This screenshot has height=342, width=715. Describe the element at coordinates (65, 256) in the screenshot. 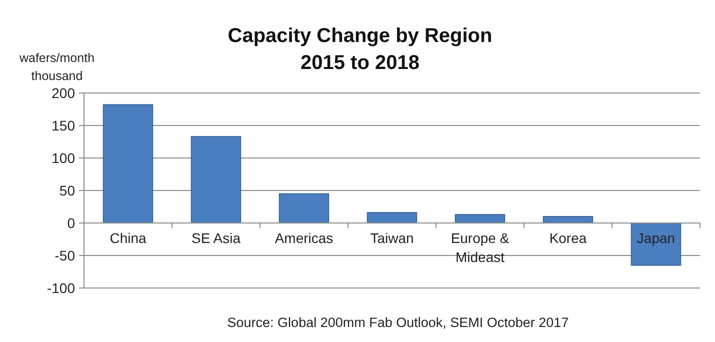

I see `y-tick-label: -50` at that location.